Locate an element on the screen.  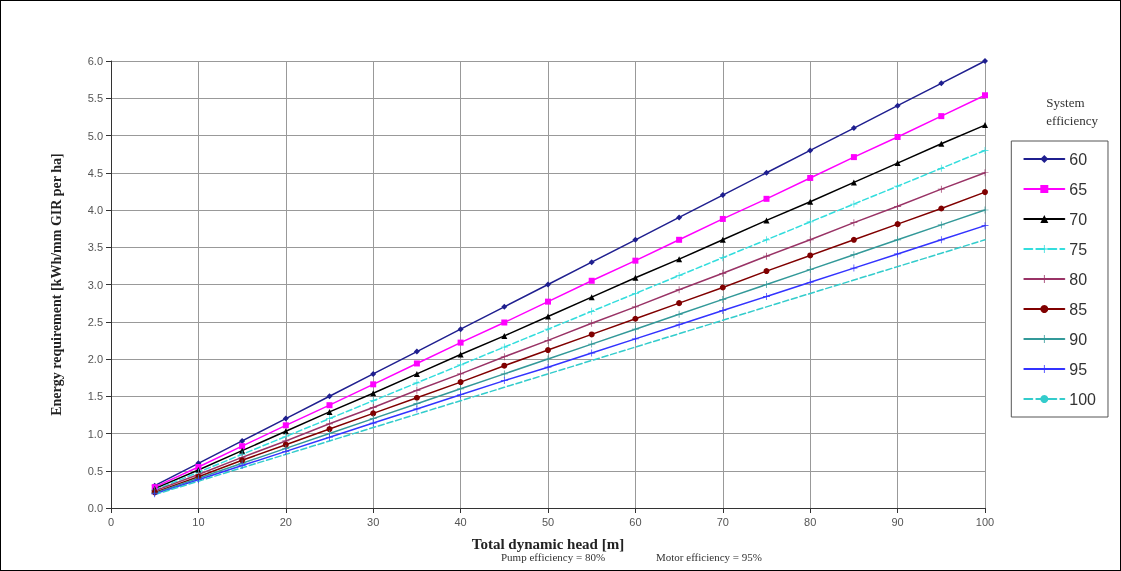
legend-label: 85 is located at coordinates (1078, 309).